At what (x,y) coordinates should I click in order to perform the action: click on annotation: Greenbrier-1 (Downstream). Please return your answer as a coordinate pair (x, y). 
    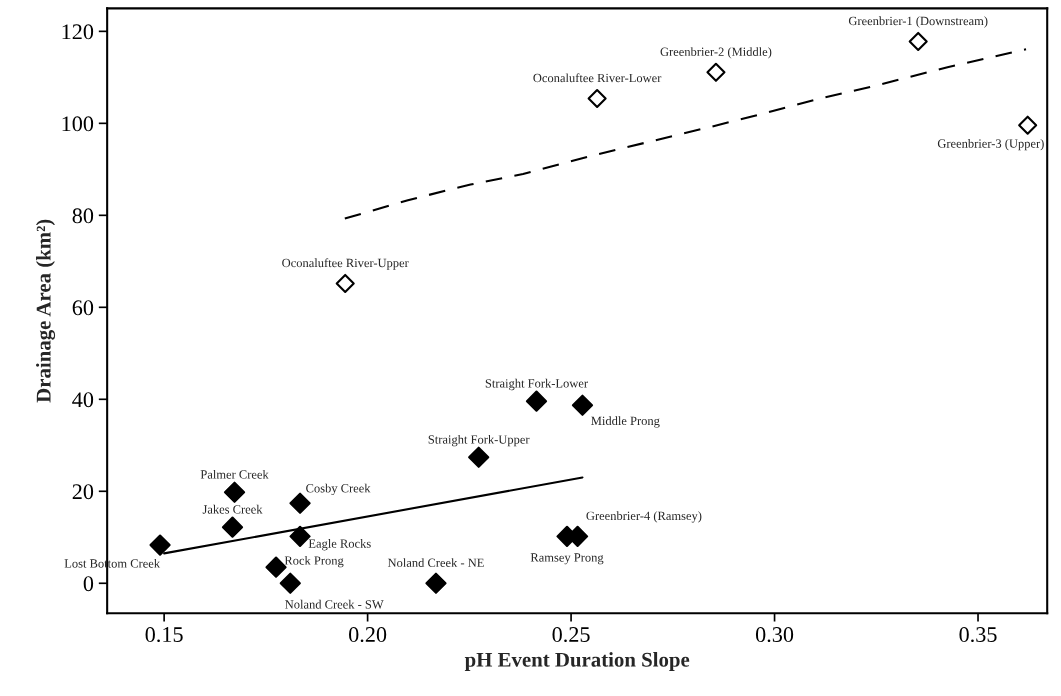
    Looking at the image, I should click on (918, 22).